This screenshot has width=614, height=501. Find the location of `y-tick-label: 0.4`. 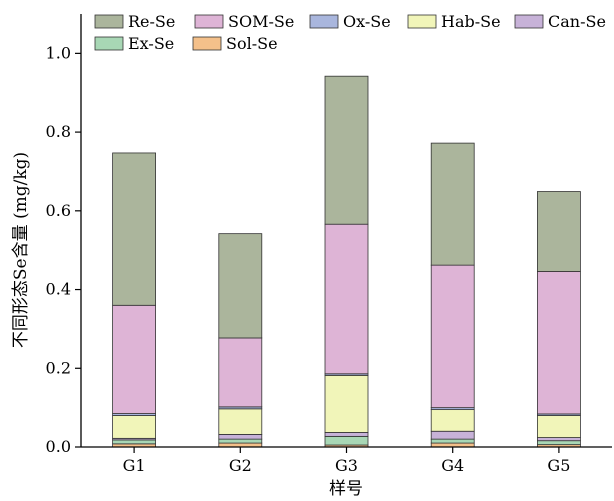

y-tick-label: 0.4 is located at coordinates (58, 289).